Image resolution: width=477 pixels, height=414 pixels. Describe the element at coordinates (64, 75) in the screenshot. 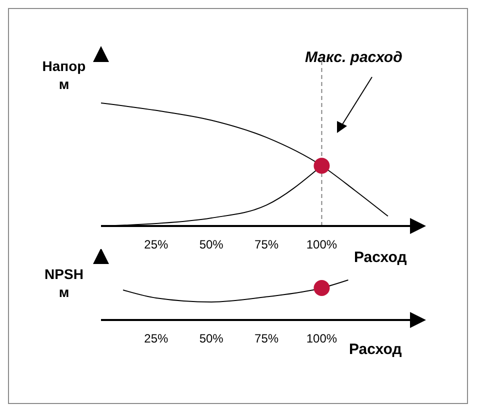

I see `y-axis-title: Напор м` at that location.